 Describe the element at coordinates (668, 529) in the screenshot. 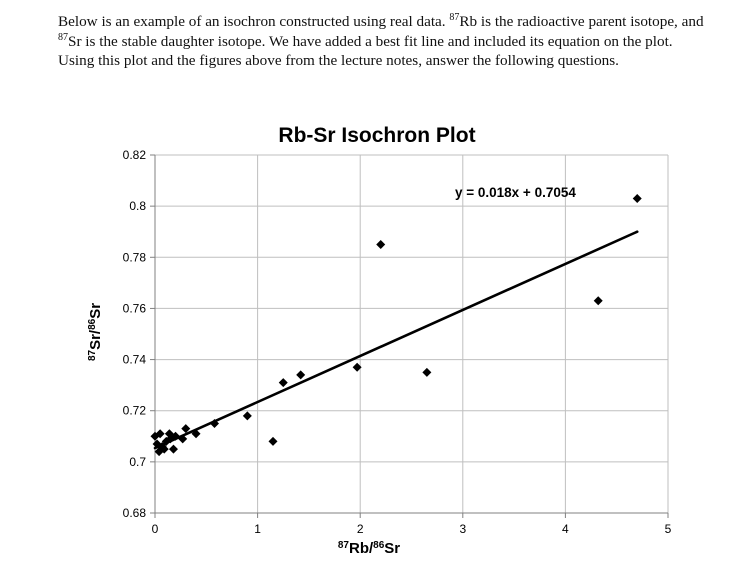

I see `x-tick-label: 5` at that location.